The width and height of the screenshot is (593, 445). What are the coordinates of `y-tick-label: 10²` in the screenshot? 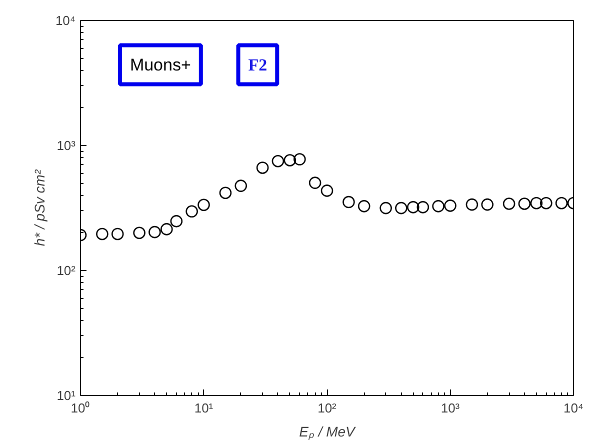 It's located at (66, 270).